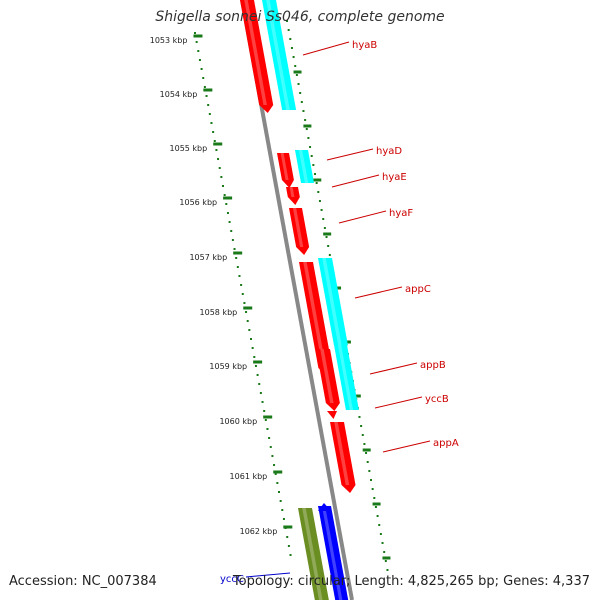  Describe the element at coordinates (313, 554) in the screenshot. I see `gene-yccC-olive` at that location.